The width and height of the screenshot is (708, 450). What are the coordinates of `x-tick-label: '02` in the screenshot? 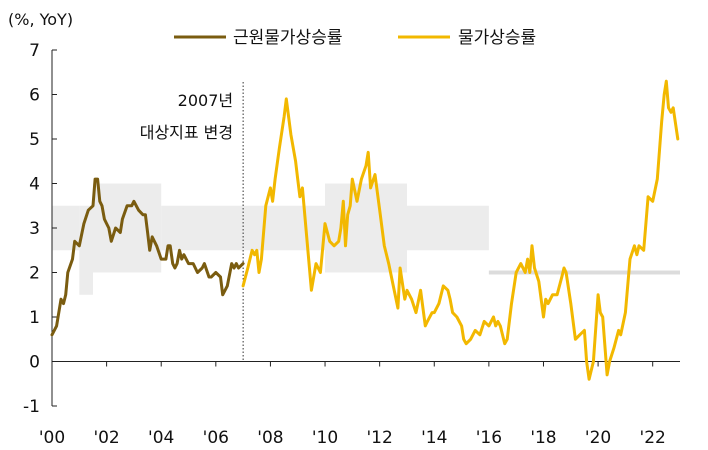 It's located at (106, 438).